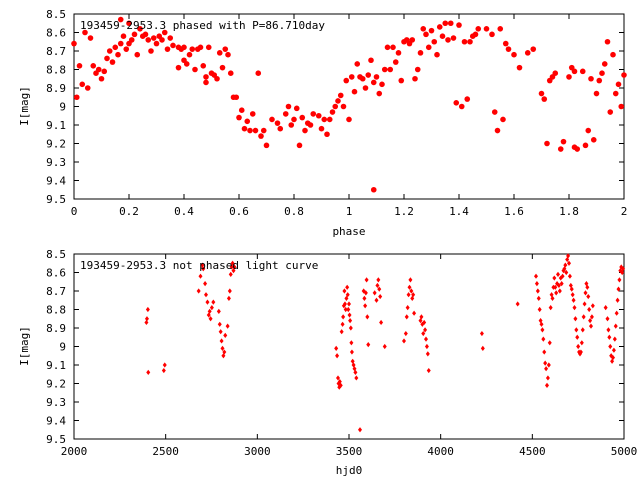  I want to click on x-tick-labels: 2000 2500 3000 3500 4000 4500 5000, so click(349, 451).